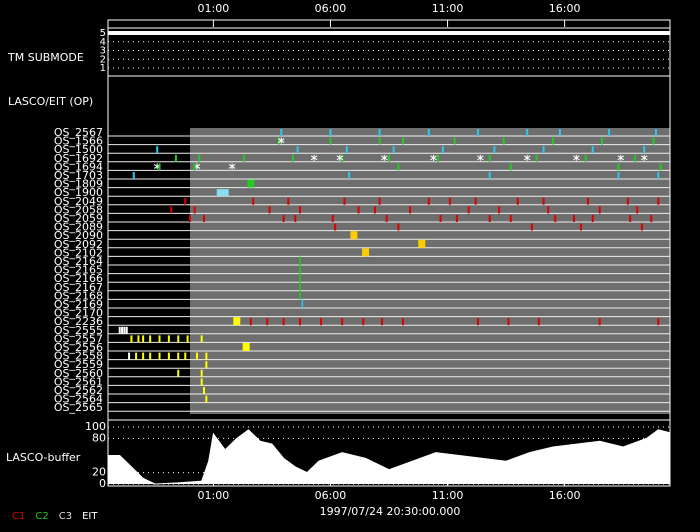 Image resolution: width=700 pixels, height=532 pixels. I want to click on os-label: OS_2089, so click(78, 227).